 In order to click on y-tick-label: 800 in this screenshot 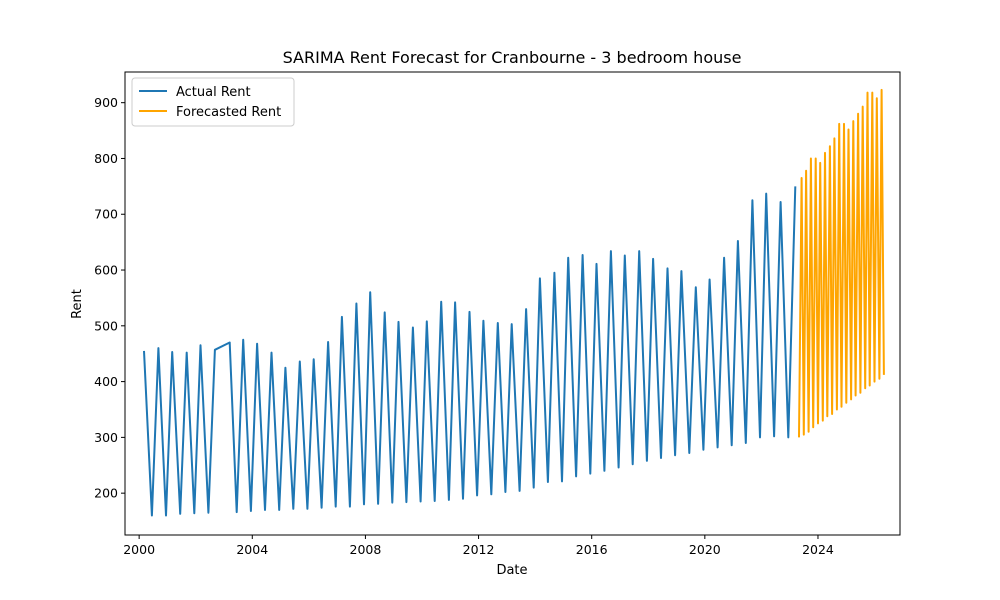, I will do `click(106, 158)`.